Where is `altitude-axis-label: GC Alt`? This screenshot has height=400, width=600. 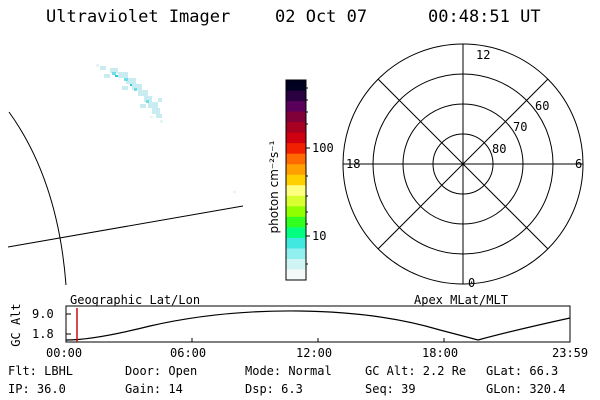 altitude-axis-label: GC Alt is located at coordinates (16, 325).